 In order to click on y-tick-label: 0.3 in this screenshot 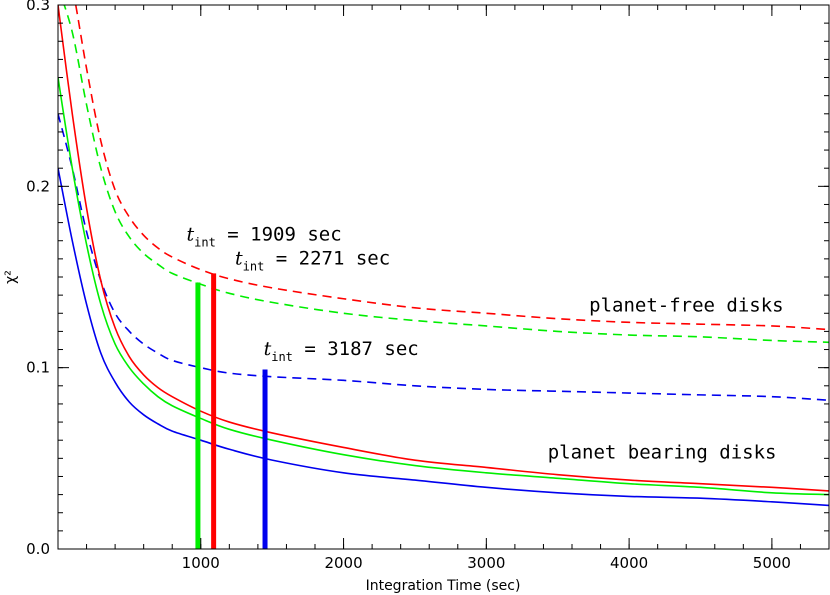, I will do `click(38, 7)`.